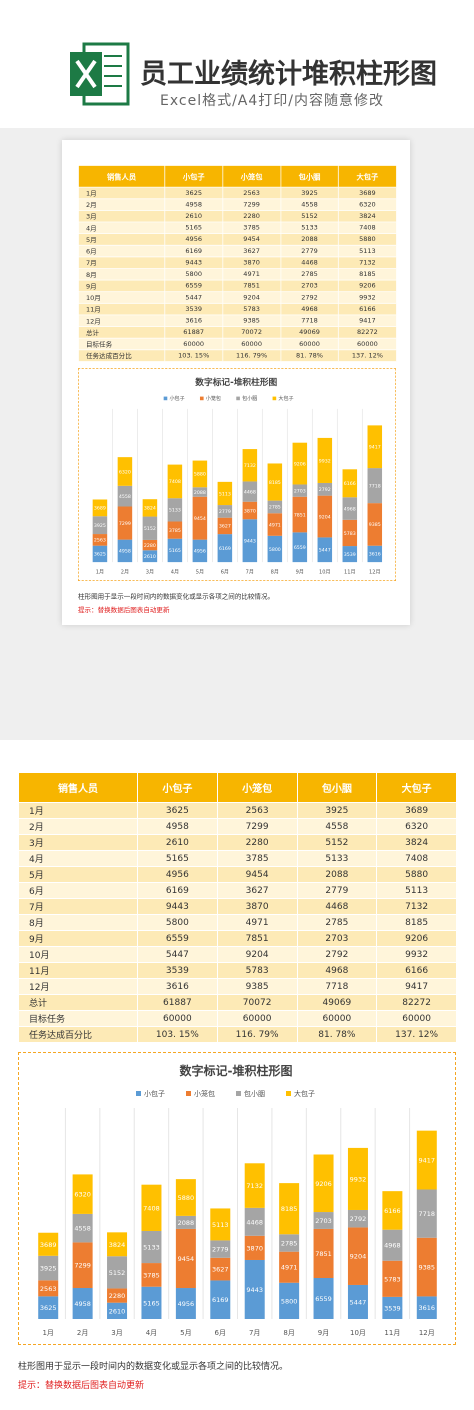 This screenshot has width=474, height=1410. Describe the element at coordinates (121, 251) in the screenshot. I see `table-cell: 6月` at that location.